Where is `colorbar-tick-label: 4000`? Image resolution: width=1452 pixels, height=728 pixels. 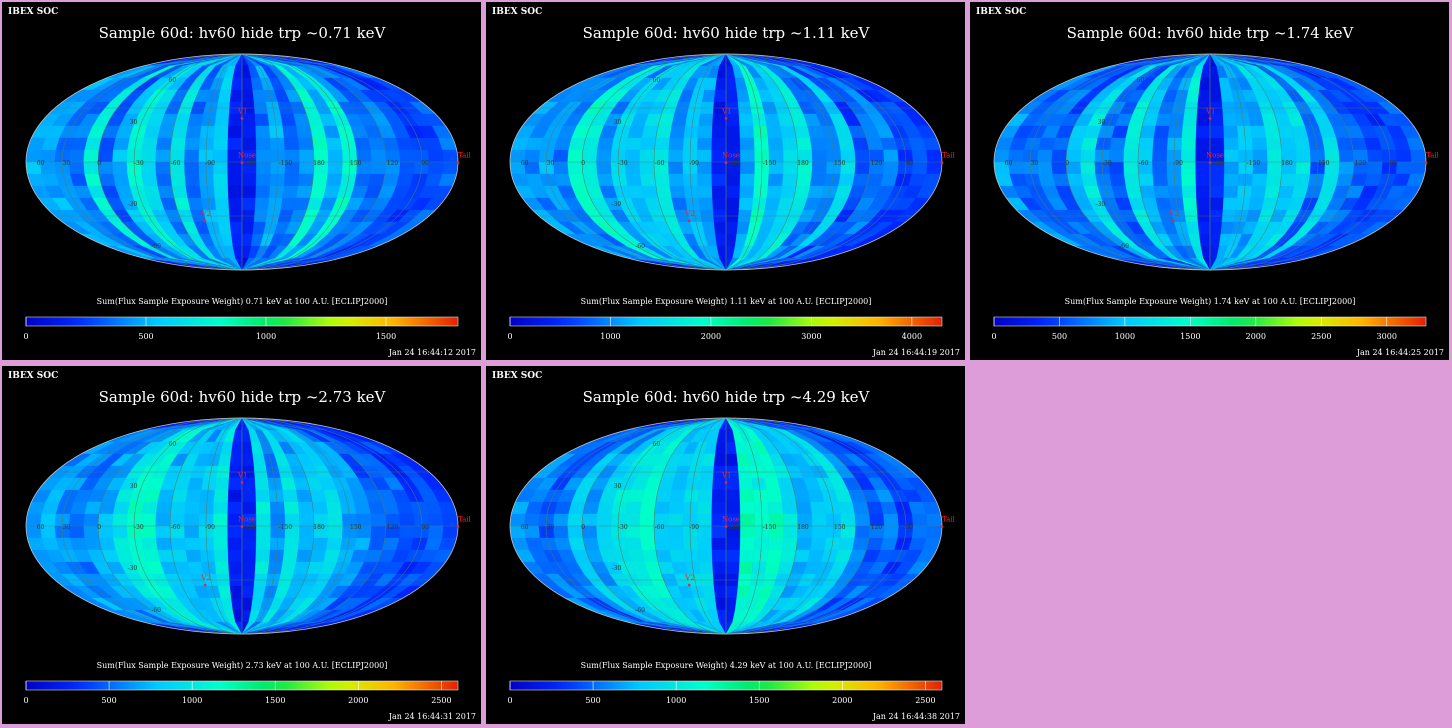
colorbar-tick-label: 4000 is located at coordinates (912, 336).